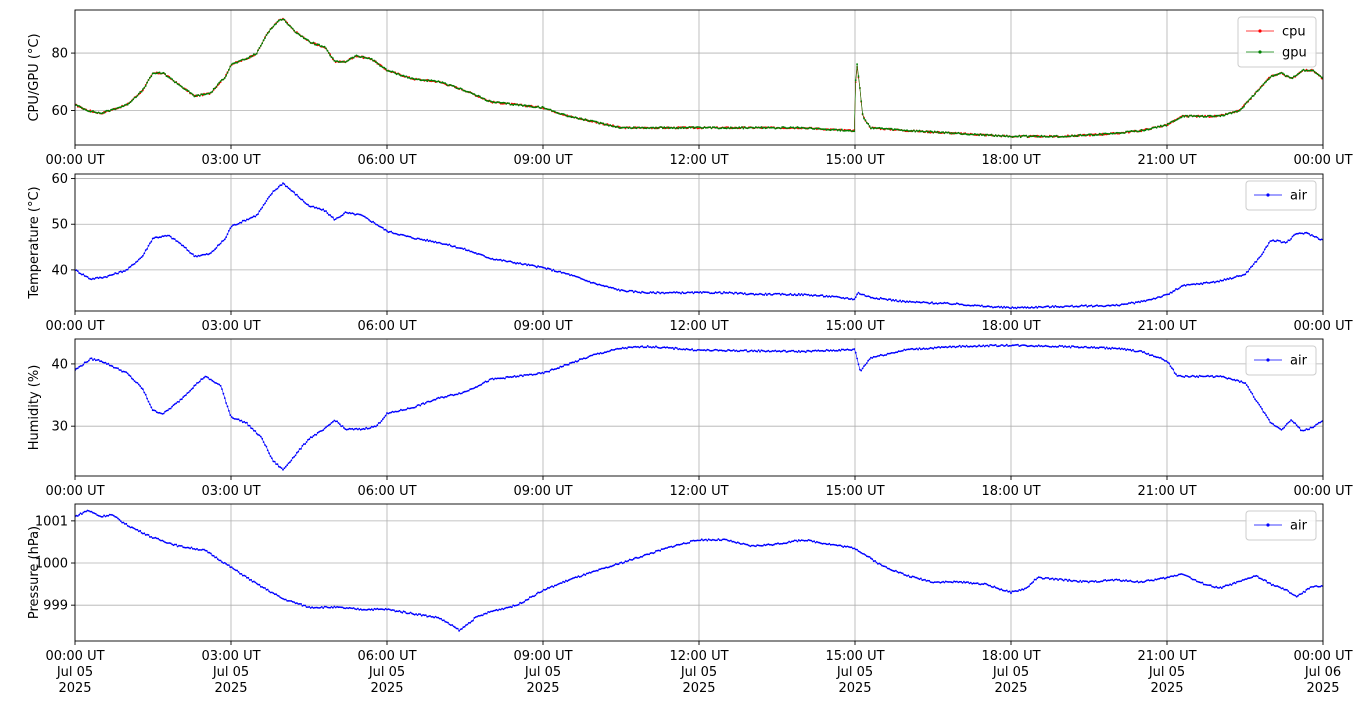  Describe the element at coordinates (55, 606) in the screenshot. I see `y-tick-label: 999` at that location.